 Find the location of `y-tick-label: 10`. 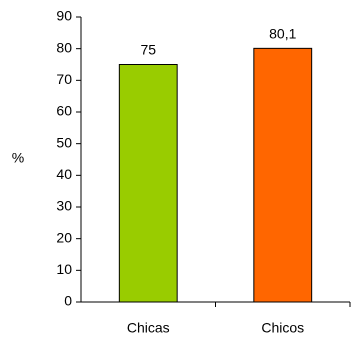

y-tick-label: 10 is located at coordinates (64, 269).